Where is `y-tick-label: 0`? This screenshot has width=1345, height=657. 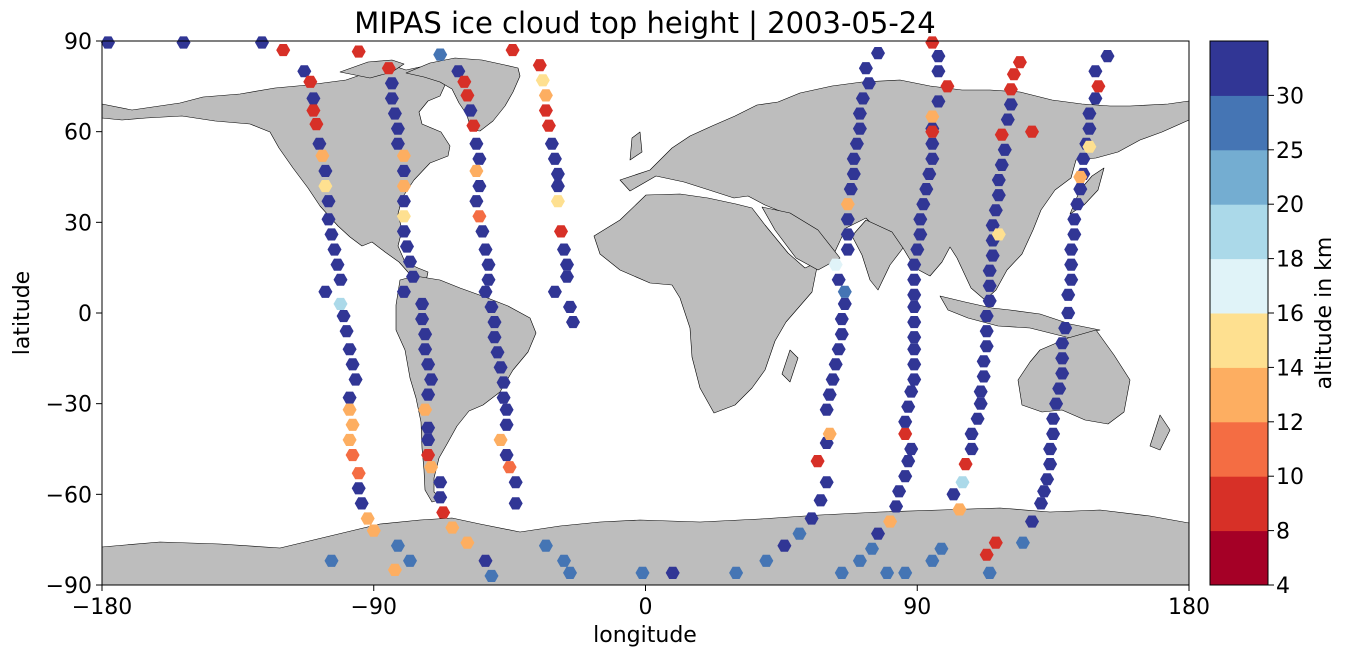
y-tick-label: 0 is located at coordinates (85, 314).